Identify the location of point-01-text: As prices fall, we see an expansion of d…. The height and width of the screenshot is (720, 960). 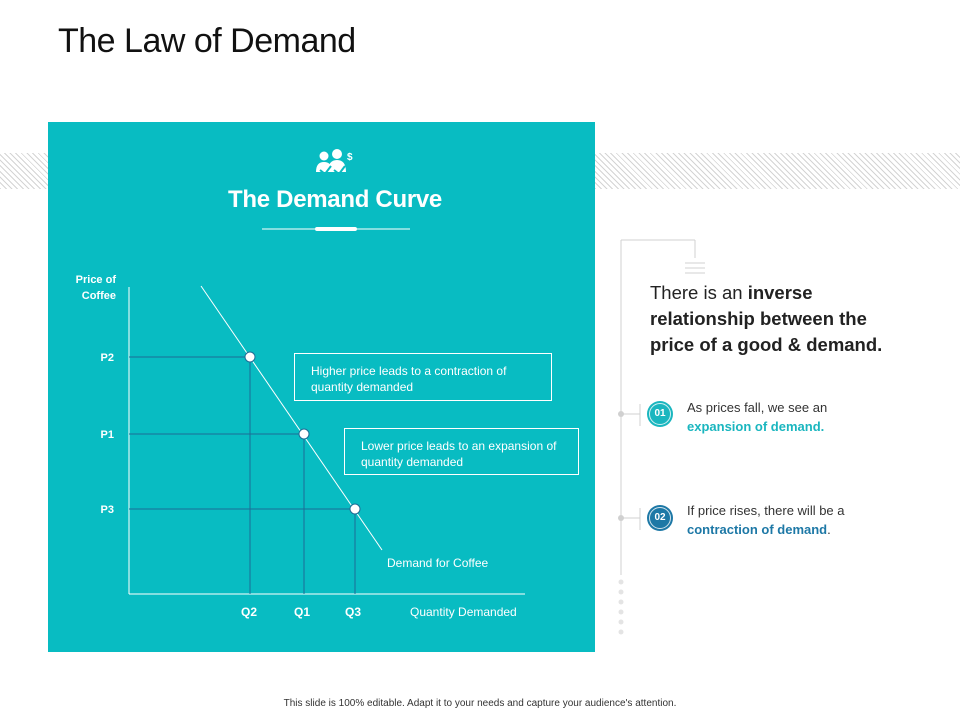
(787, 417).